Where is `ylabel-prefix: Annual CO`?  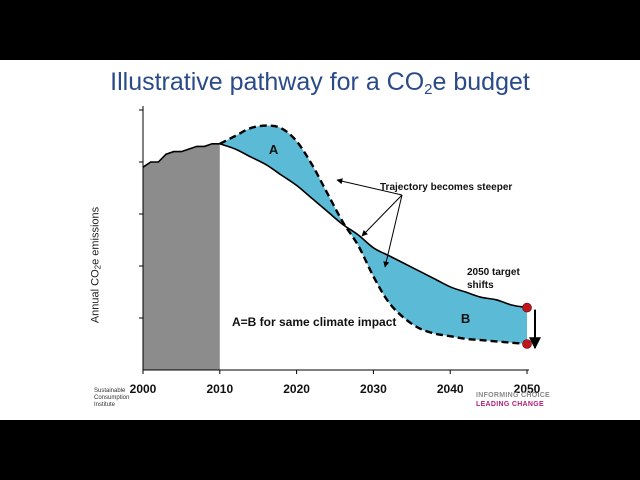 ylabel-prefix: Annual CO is located at coordinates (95, 296).